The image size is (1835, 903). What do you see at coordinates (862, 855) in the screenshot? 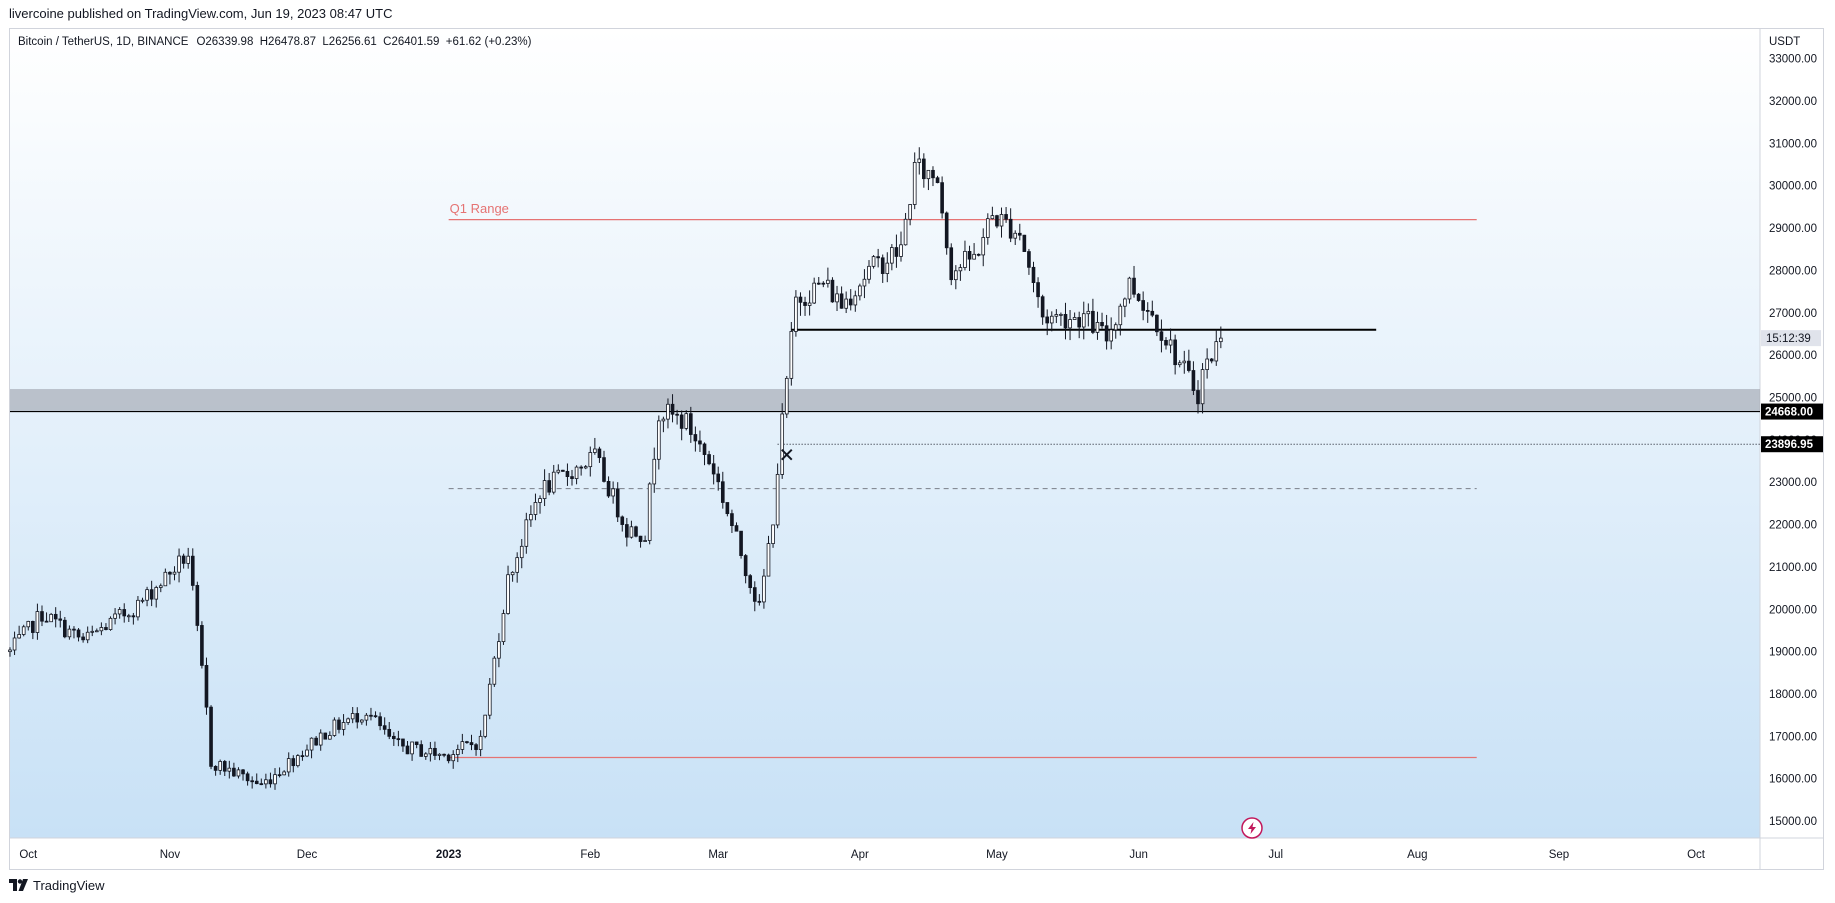
I see `time-axis: Oct Nov Dec 2023 Feb Mar Apr May Jun Jul Aug Sep Oct` at bounding box center [862, 855].